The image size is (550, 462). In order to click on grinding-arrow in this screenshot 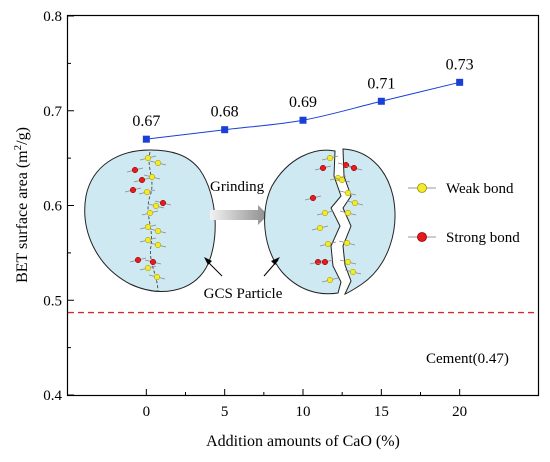, I will do `click(239, 215)`.